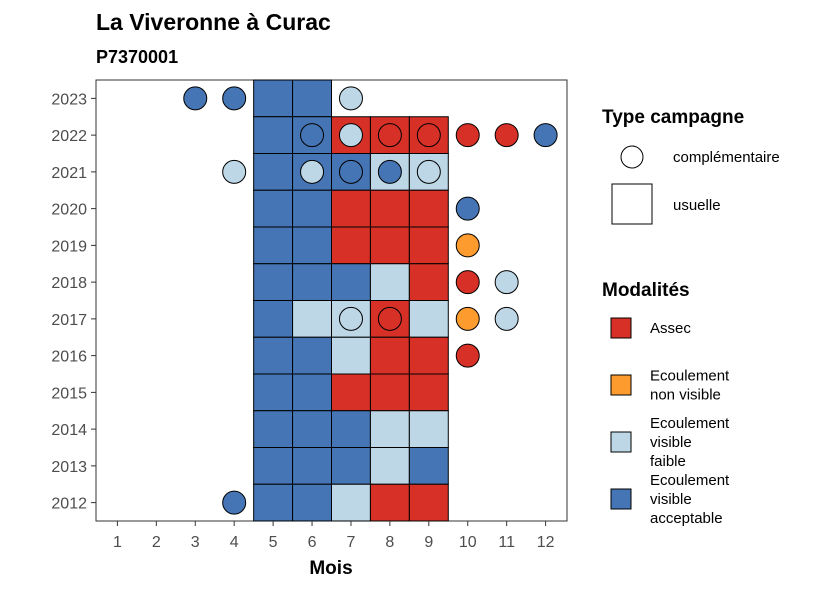  What do you see at coordinates (330, 568) in the screenshot?
I see `x-axis-title: Mois` at bounding box center [330, 568].